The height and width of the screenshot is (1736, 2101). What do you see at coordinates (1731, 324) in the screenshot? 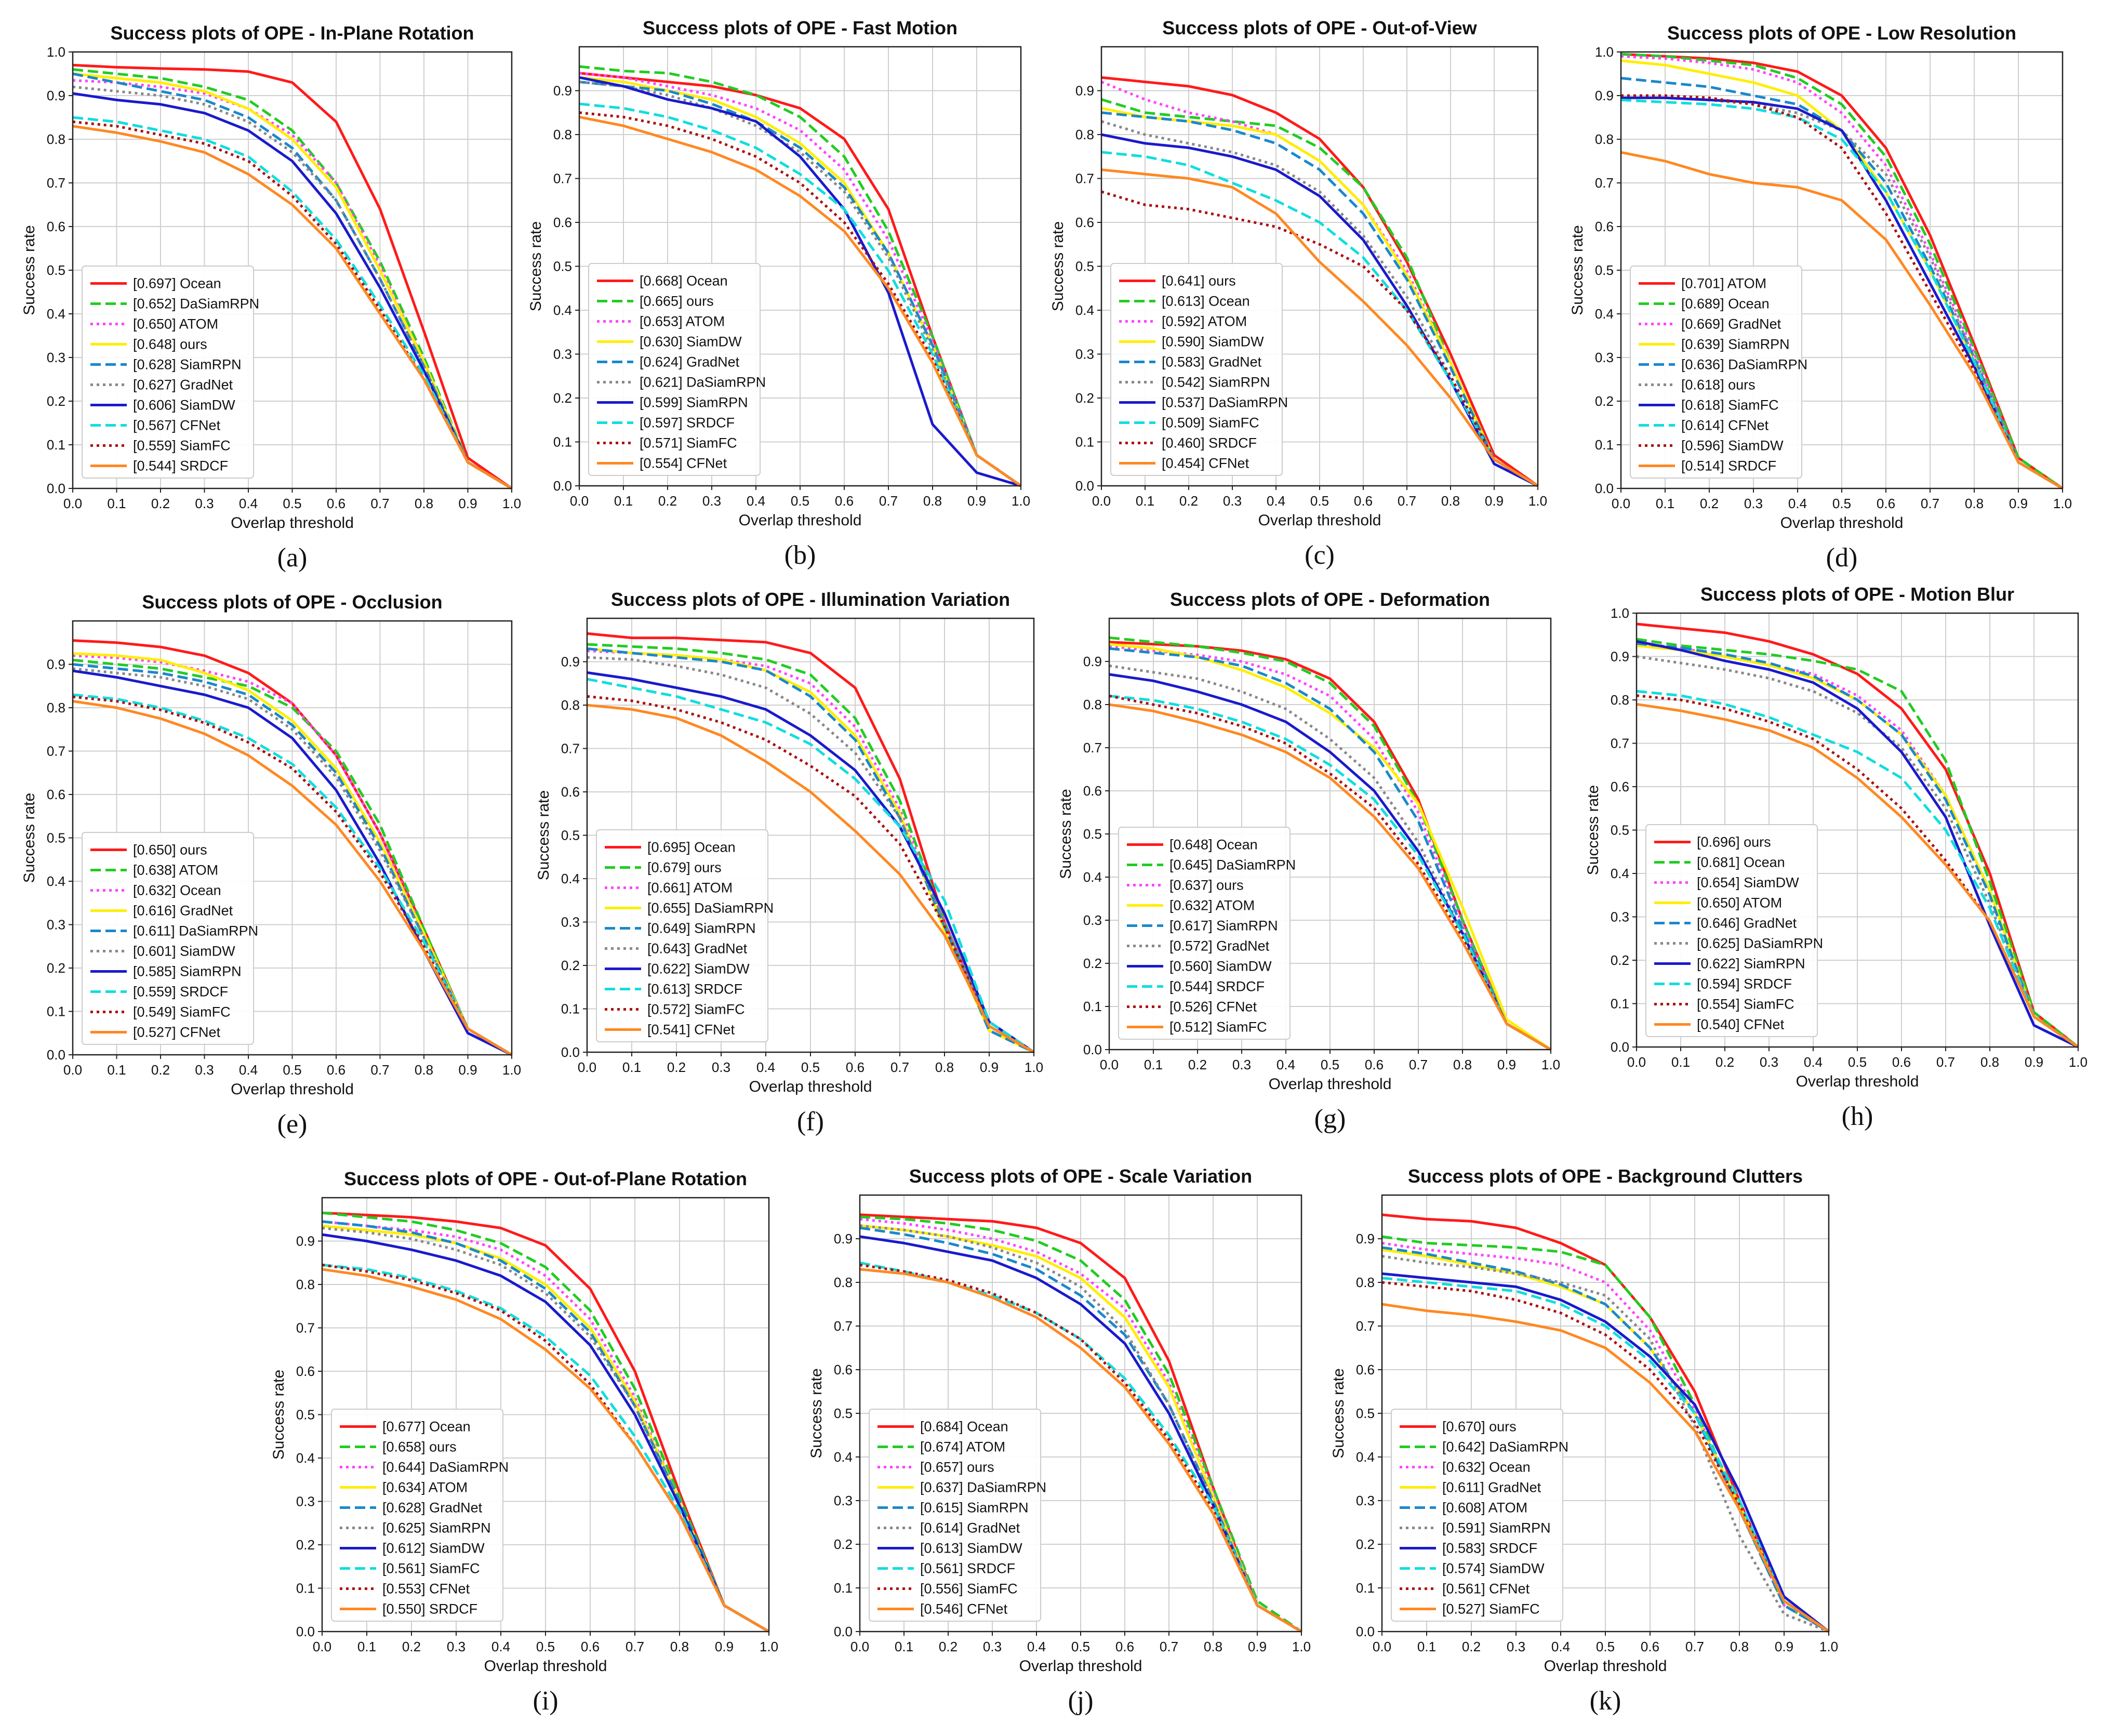
I see `legend-entry: [0.669] GradNet` at bounding box center [1731, 324].